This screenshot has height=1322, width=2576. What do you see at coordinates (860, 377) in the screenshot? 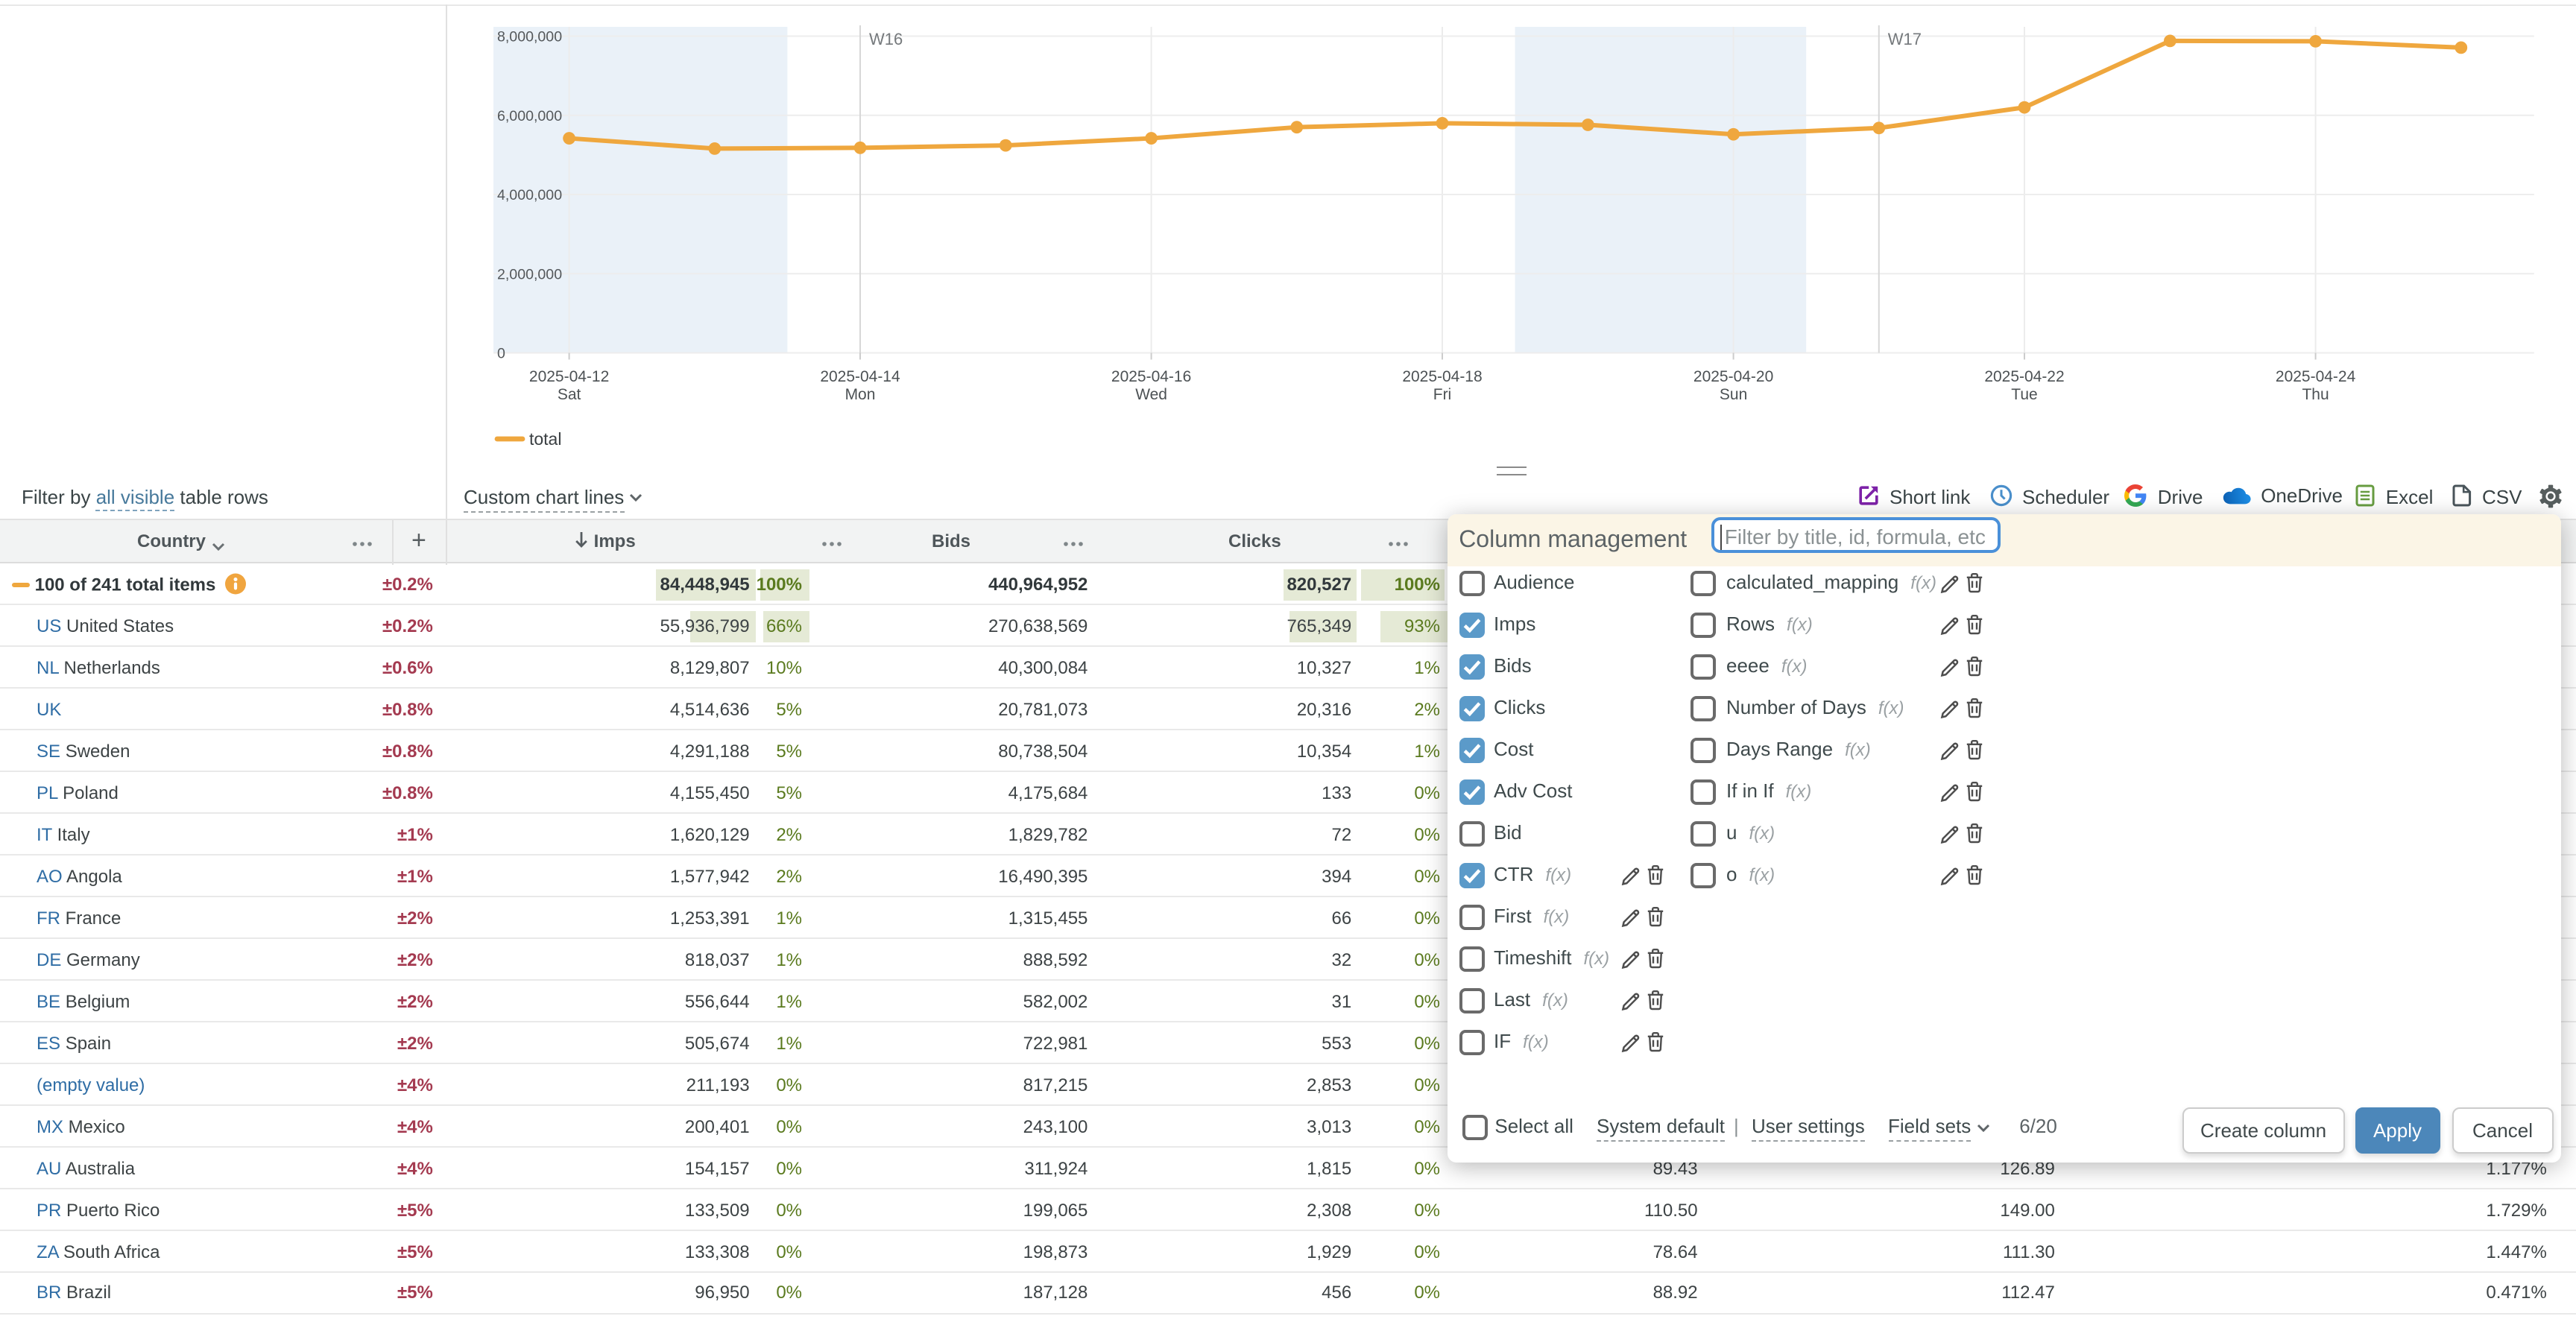
I see `svg-text: 2025-04-14` at bounding box center [860, 377].